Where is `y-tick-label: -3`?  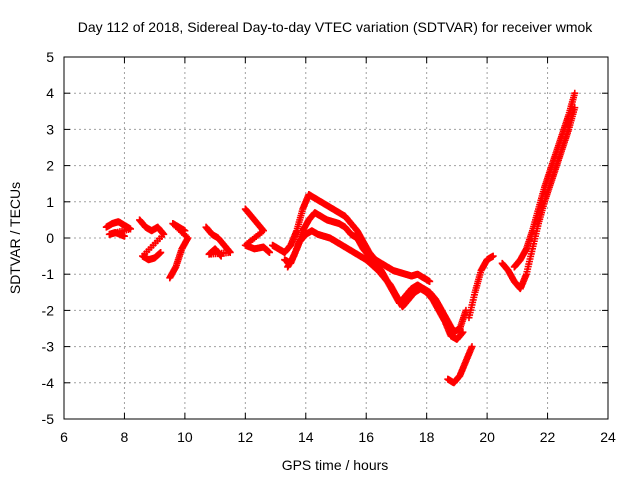 y-tick-label: -3 is located at coordinates (48, 347).